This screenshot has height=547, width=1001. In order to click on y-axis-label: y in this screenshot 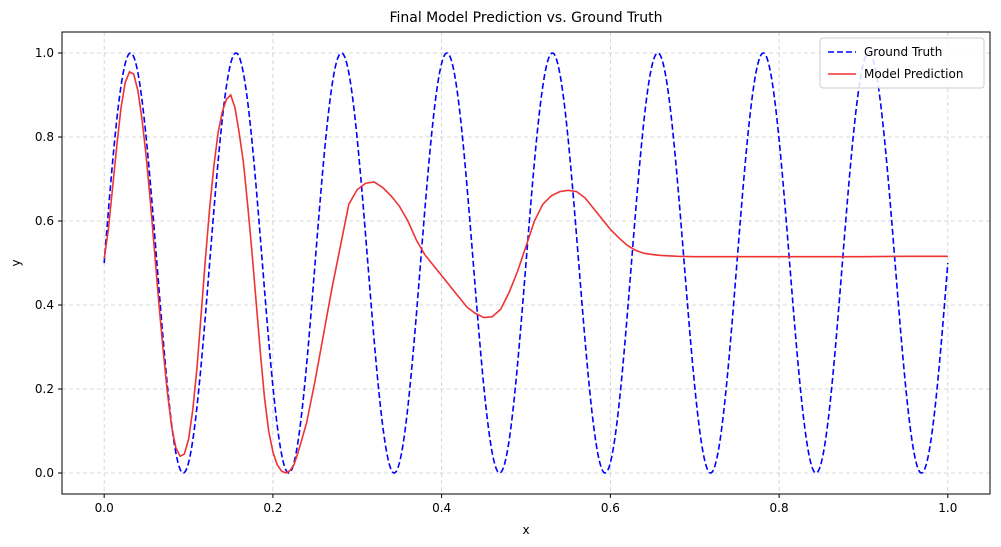, I will do `click(16, 262)`.